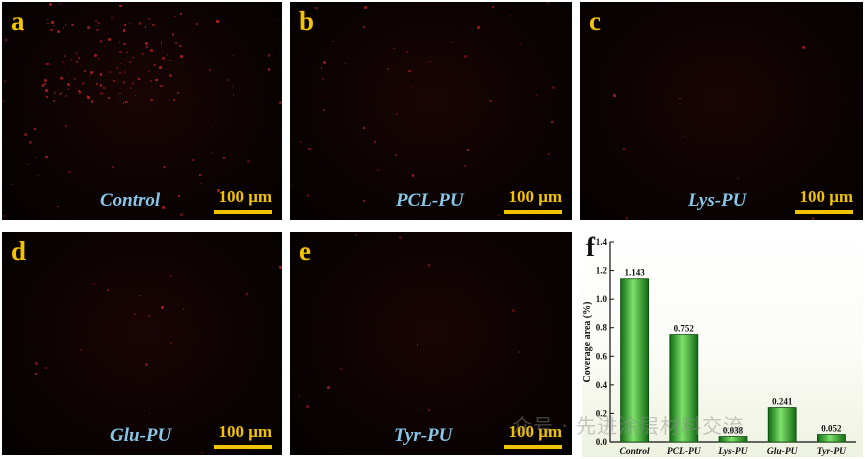 The image size is (865, 459). Describe the element at coordinates (732, 452) in the screenshot. I see `x-tick-label: Lys-PU` at that location.